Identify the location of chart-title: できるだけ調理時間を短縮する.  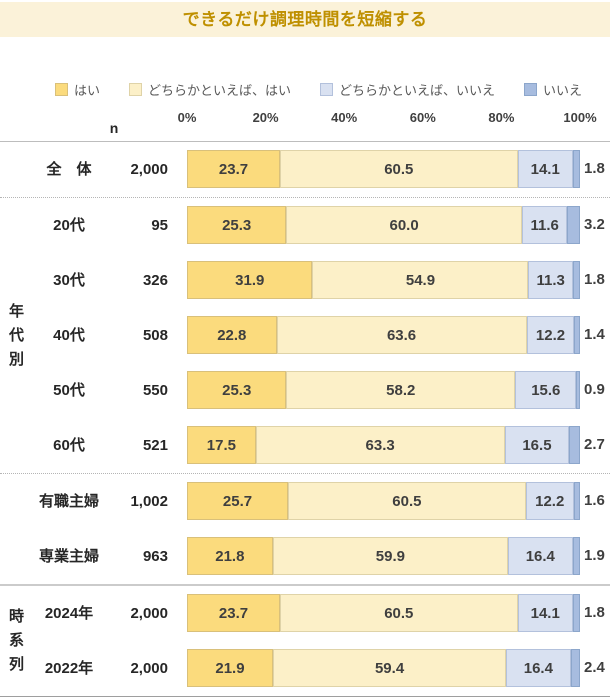
(305, 19).